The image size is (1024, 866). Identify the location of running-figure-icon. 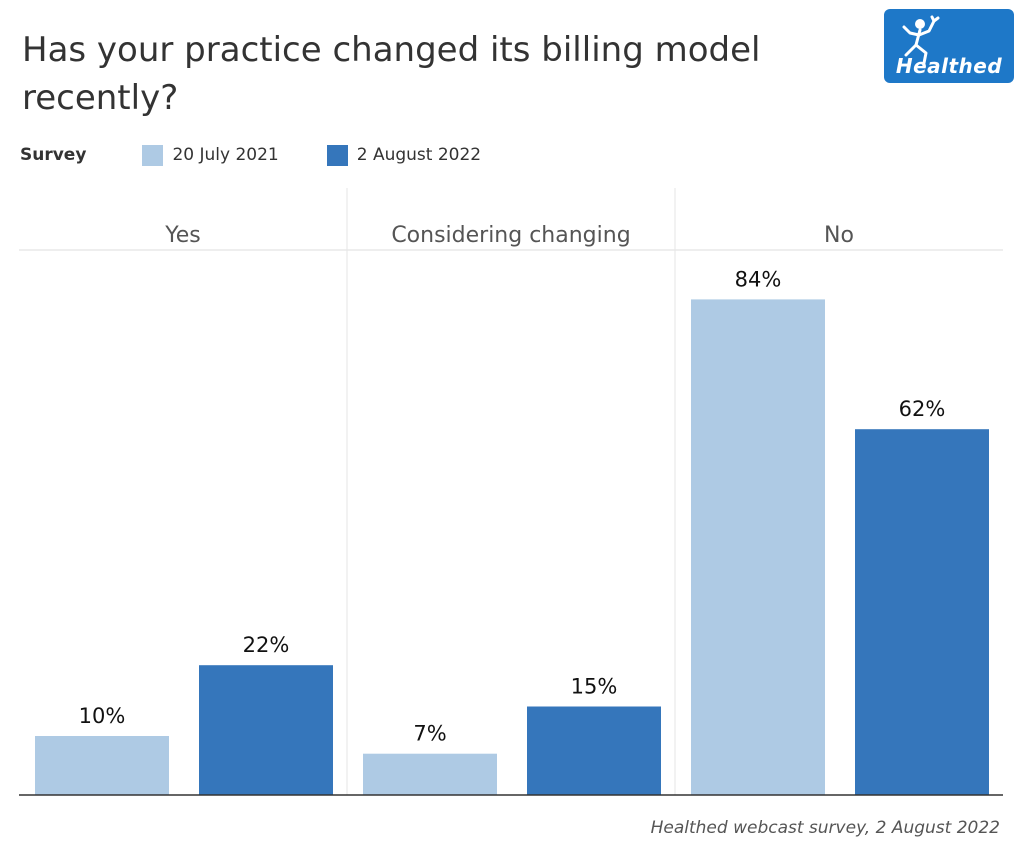
(921, 40).